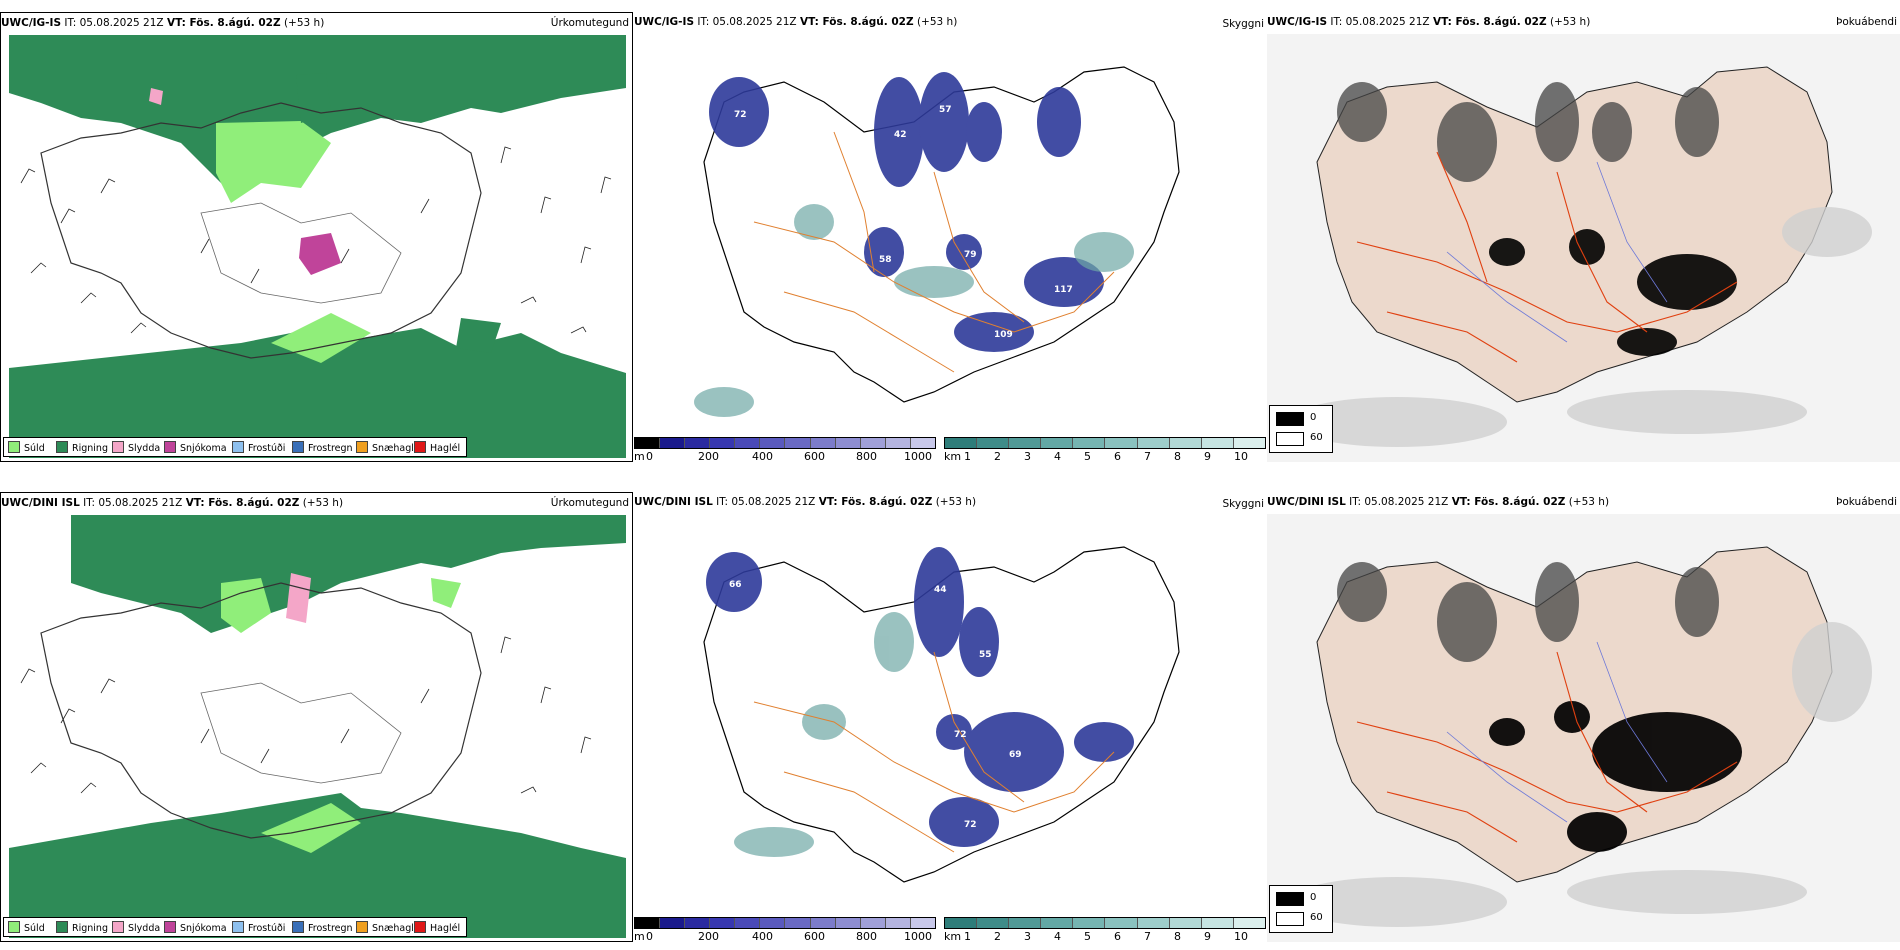 Image resolution: width=1900 pixels, height=950 pixels. Describe the element at coordinates (1866, 22) in the screenshot. I see `fog-title: Þokuábendi` at that location.